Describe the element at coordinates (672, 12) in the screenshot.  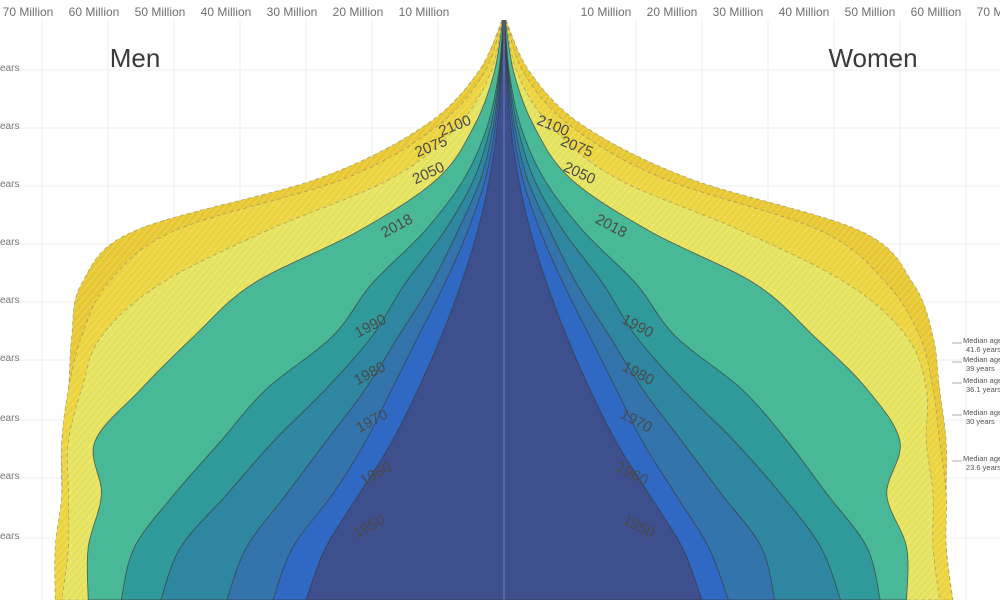
I see `x-tick-right: 20 Million` at that location.